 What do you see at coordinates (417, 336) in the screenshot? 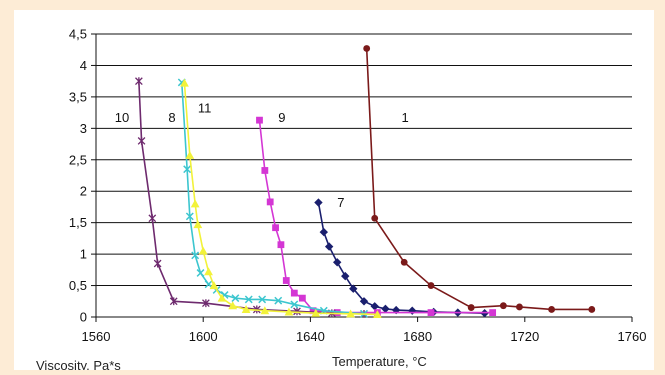
I see `x-tick-label: 1680` at bounding box center [417, 336].